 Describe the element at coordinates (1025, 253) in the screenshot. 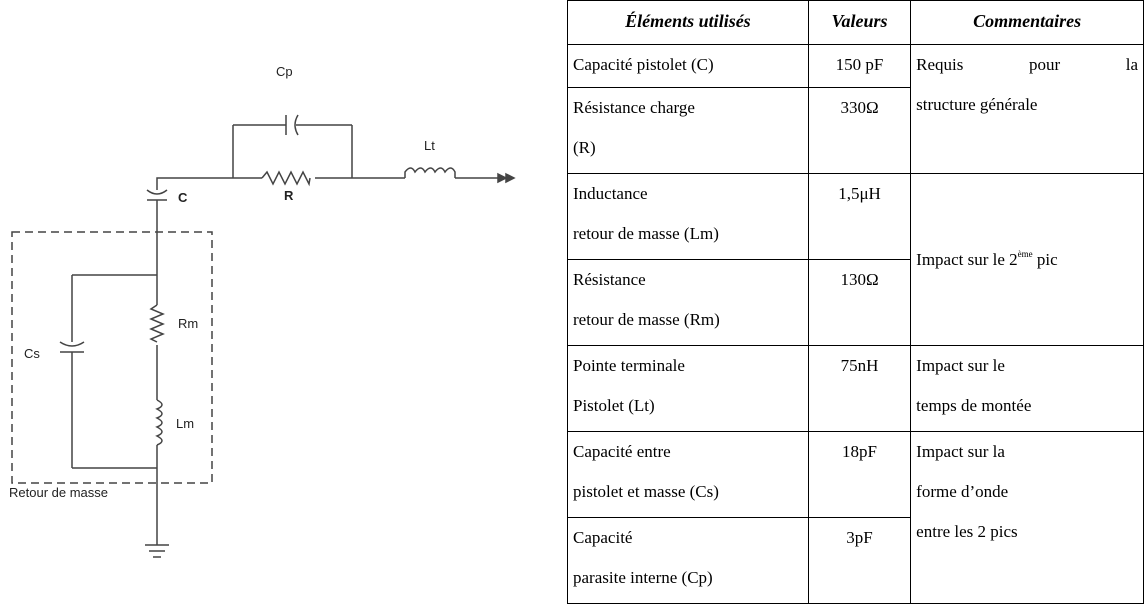

I see `comment-part: ème` at that location.